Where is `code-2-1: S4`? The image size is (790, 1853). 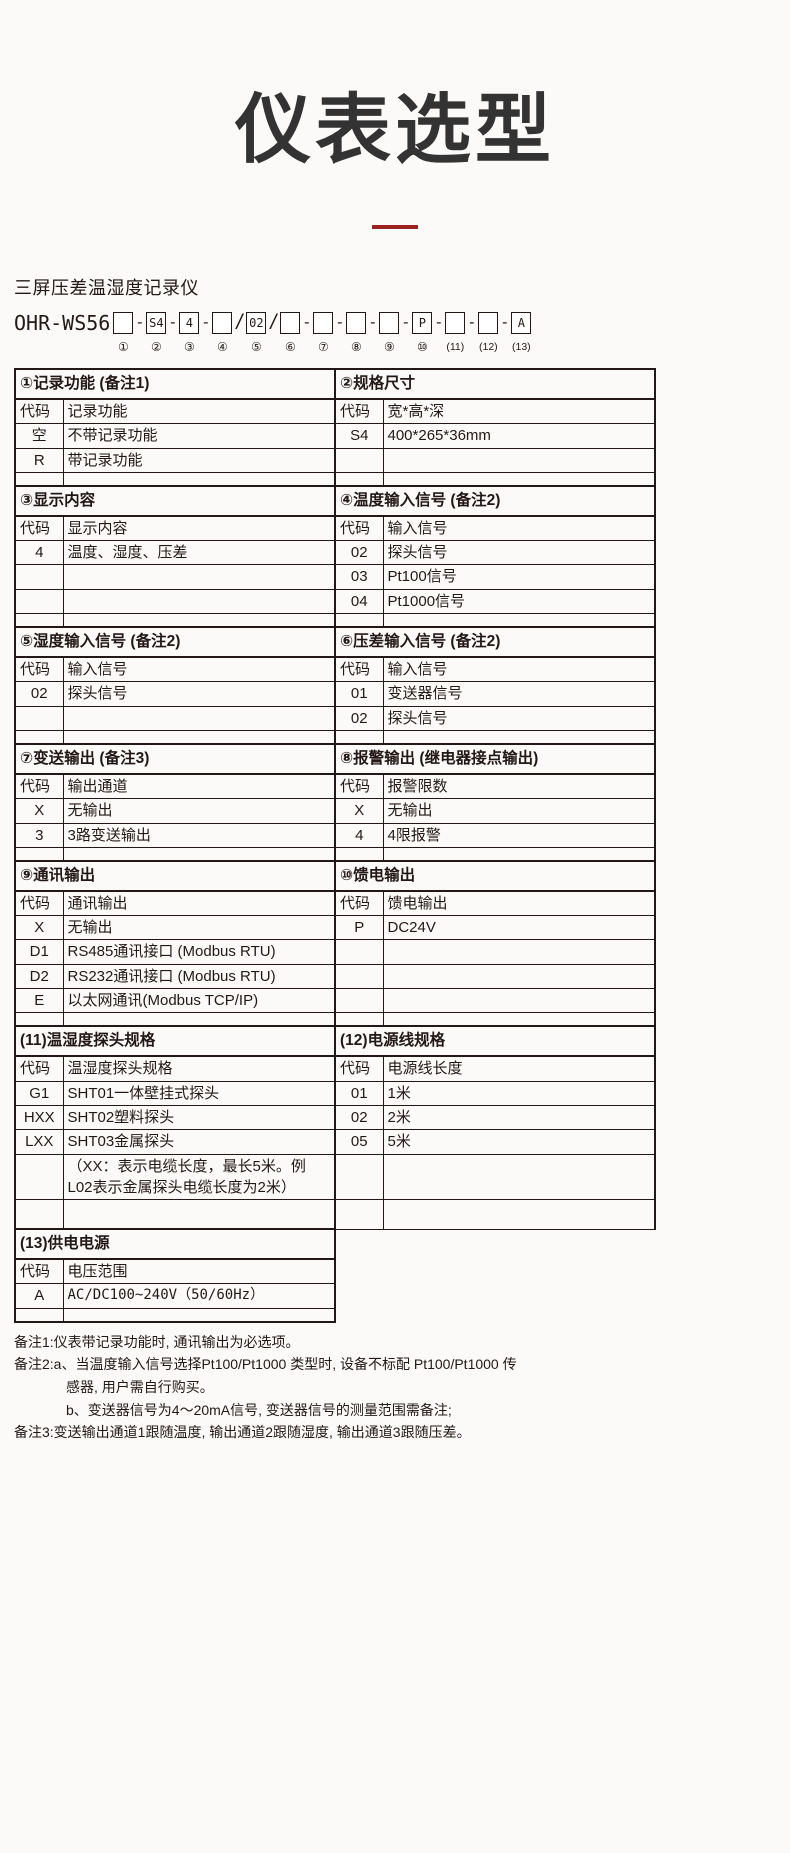 code-2-1: S4 is located at coordinates (359, 436).